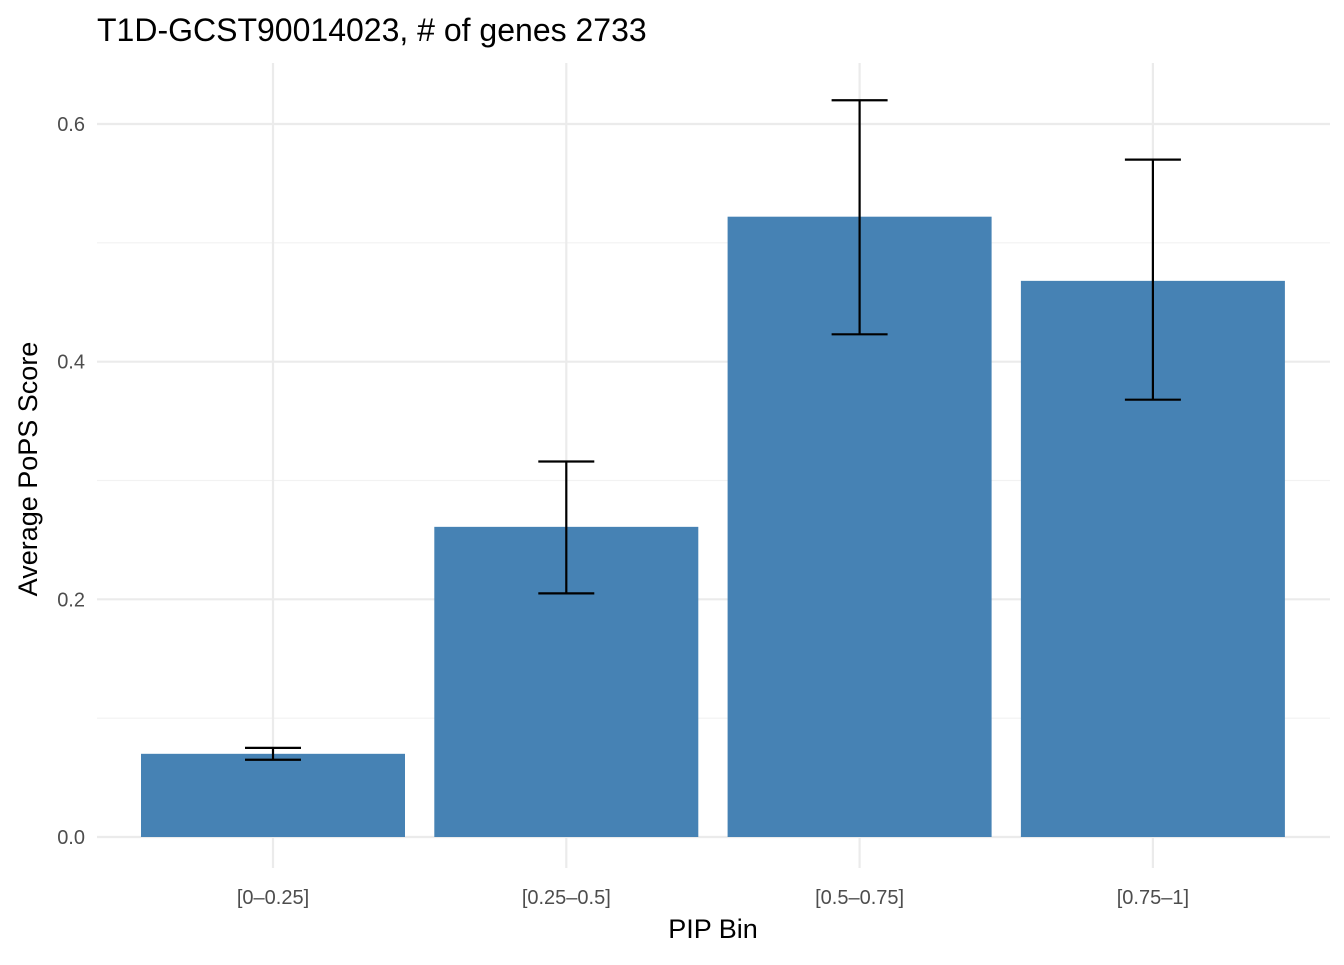  What do you see at coordinates (713, 929) in the screenshot?
I see `x-axis-label: PIP Bin` at bounding box center [713, 929].